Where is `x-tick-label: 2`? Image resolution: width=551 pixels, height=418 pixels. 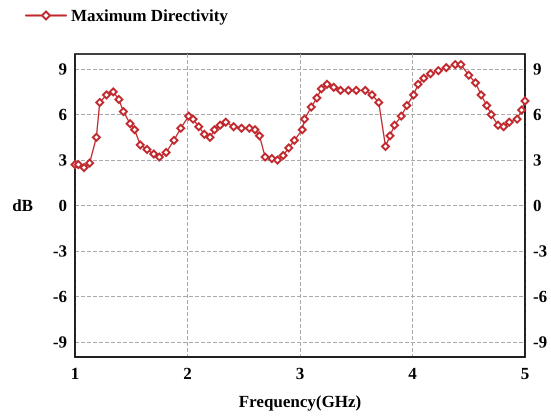
x-tick-label: 2 is located at coordinates (187, 373).